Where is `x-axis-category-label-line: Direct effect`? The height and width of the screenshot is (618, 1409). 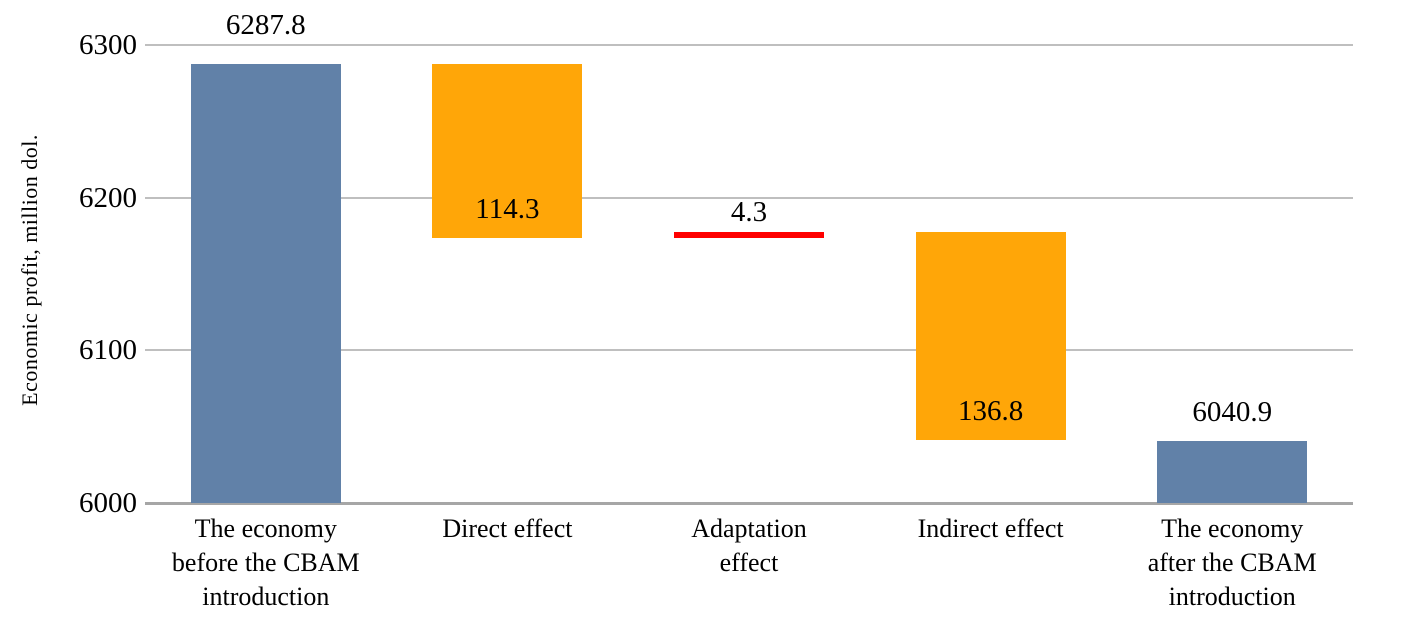
x-axis-category-label-line: Direct effect is located at coordinates (507, 528).